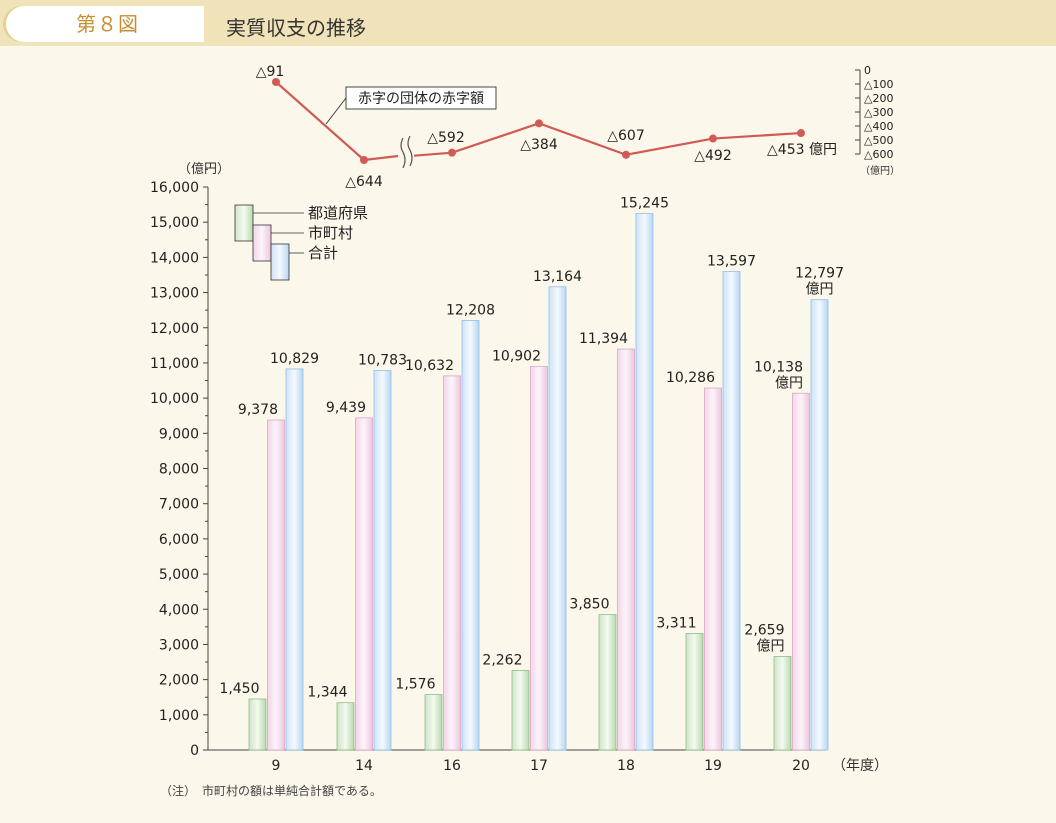 Image resolution: width=1056 pixels, height=823 pixels. What do you see at coordinates (557, 277) in the screenshot?
I see `bar-value-label: 13,164` at bounding box center [557, 277].